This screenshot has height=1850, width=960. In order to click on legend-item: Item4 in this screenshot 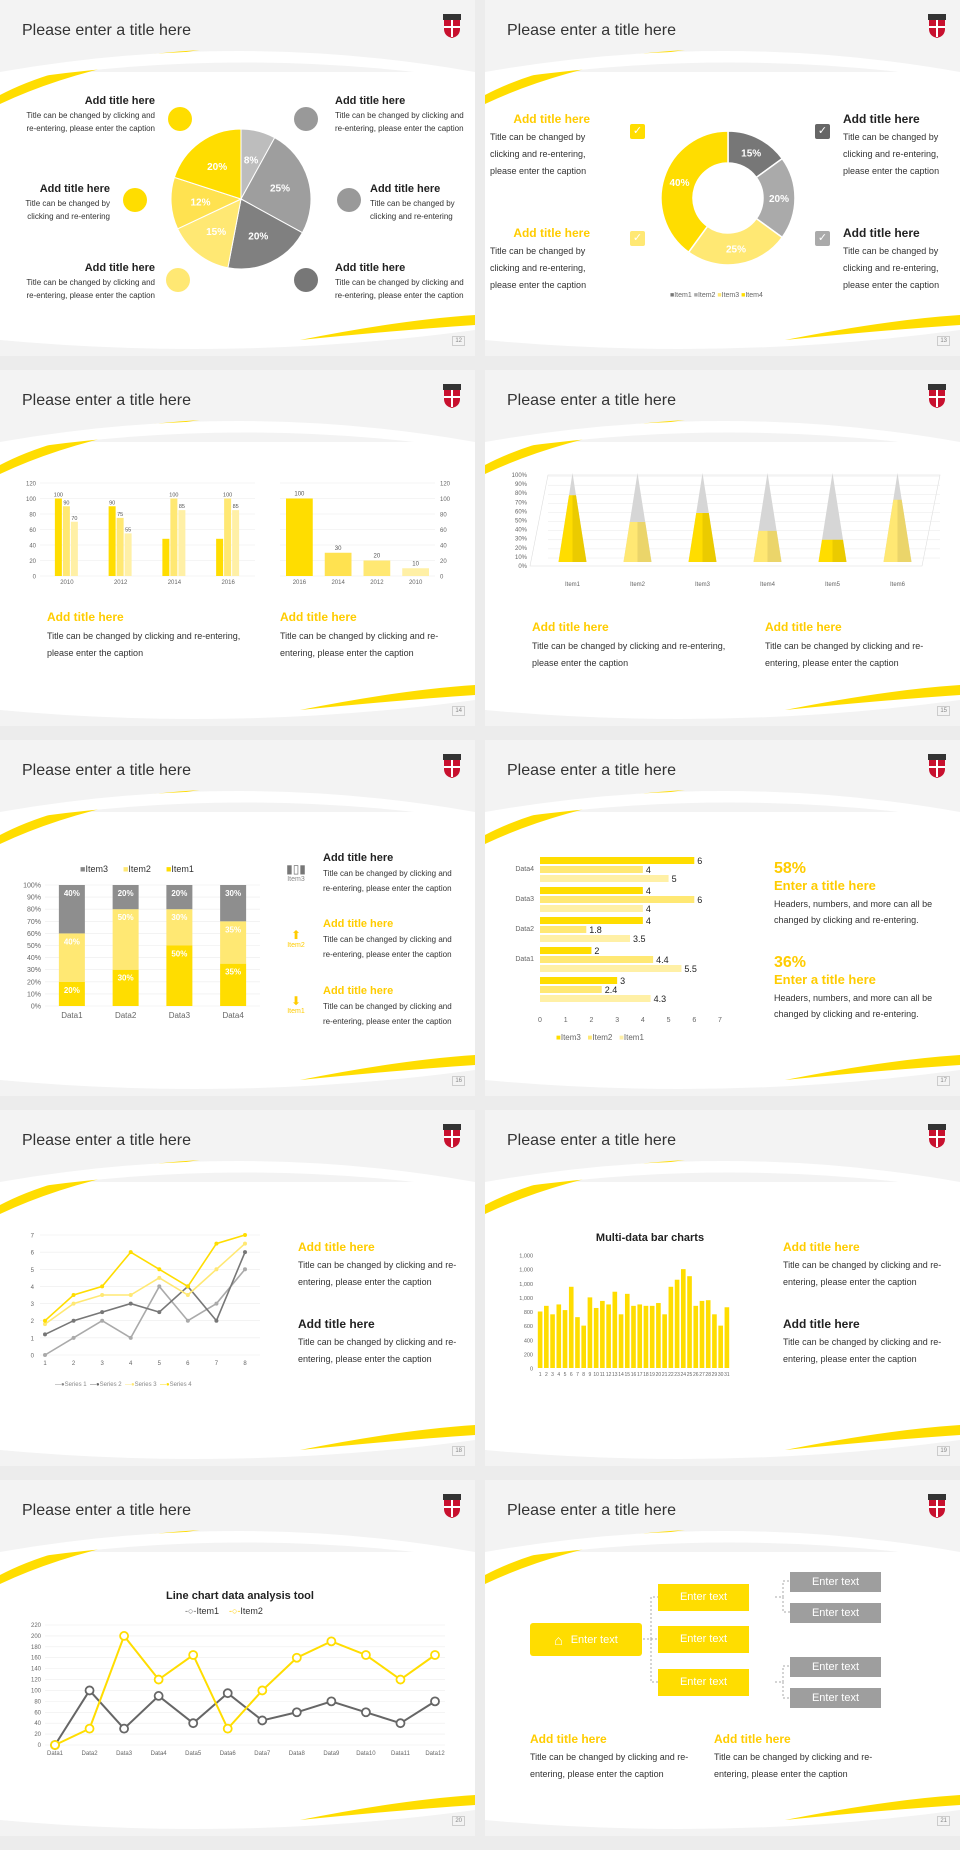, I will do `click(754, 295)`.